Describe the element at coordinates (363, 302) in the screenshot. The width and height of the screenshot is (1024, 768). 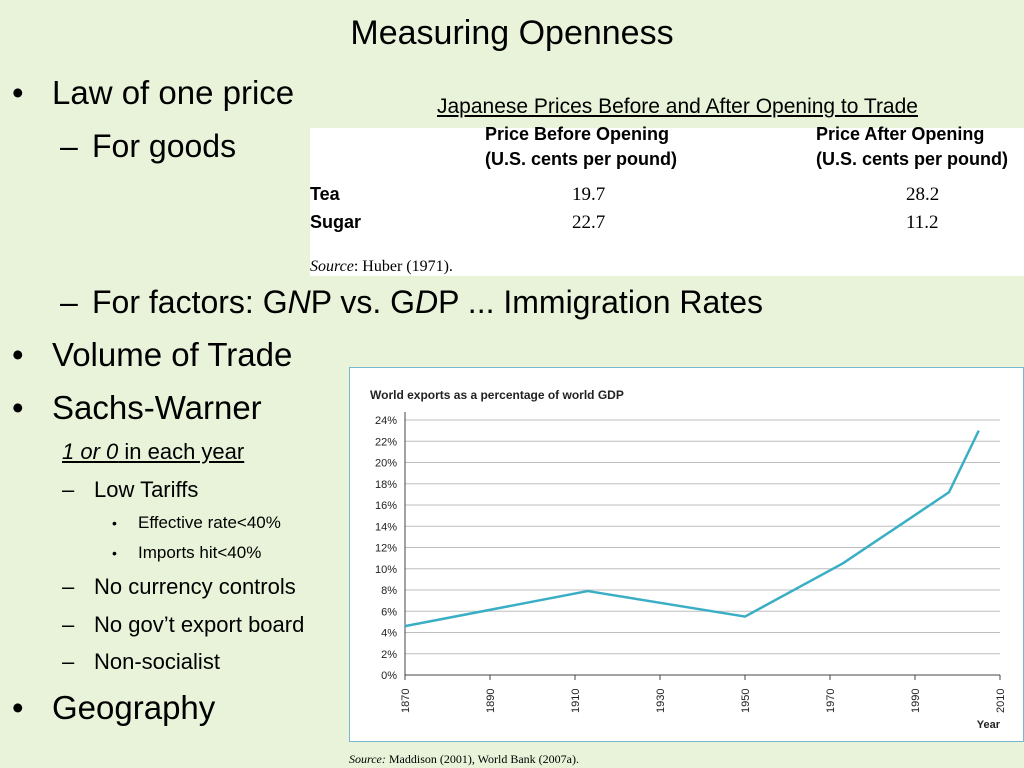
I see `factors-text-2: P vs. G` at that location.